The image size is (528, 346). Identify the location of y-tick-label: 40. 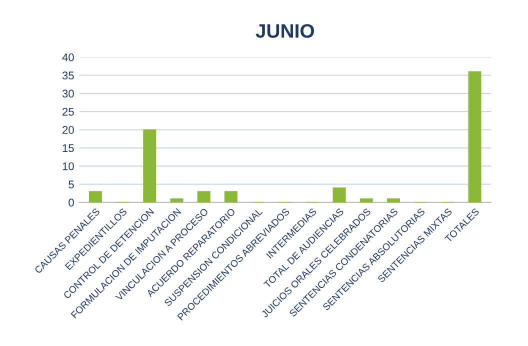
(68, 57).